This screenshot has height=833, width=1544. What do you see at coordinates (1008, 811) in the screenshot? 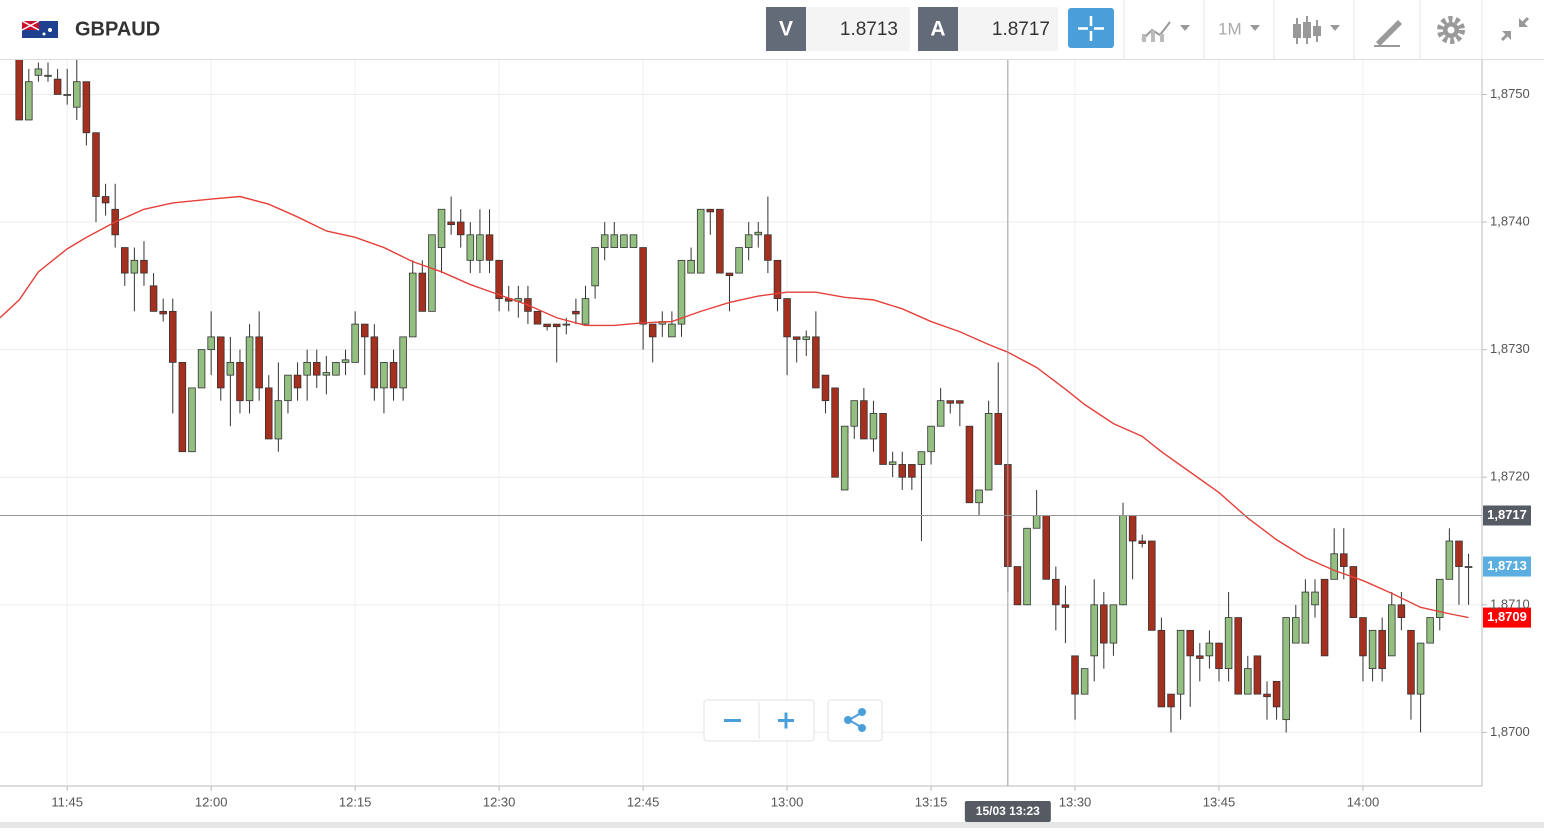
I see `crosshair-x-label: 15/03 13:23` at bounding box center [1008, 811].